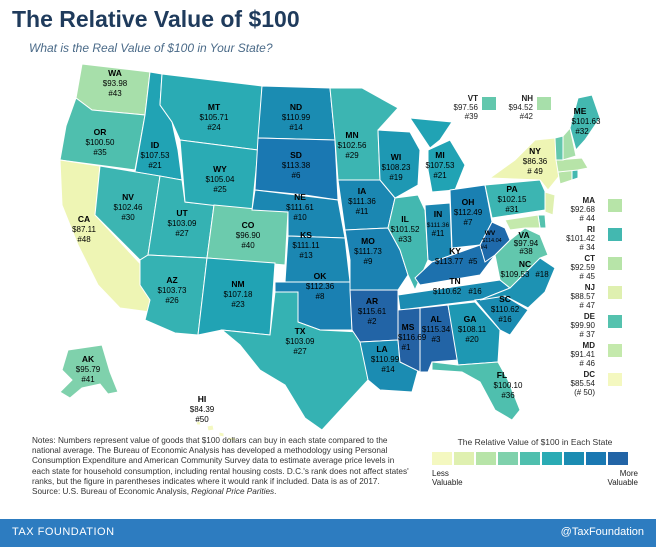  I want to click on state-VA, so click(521, 258).